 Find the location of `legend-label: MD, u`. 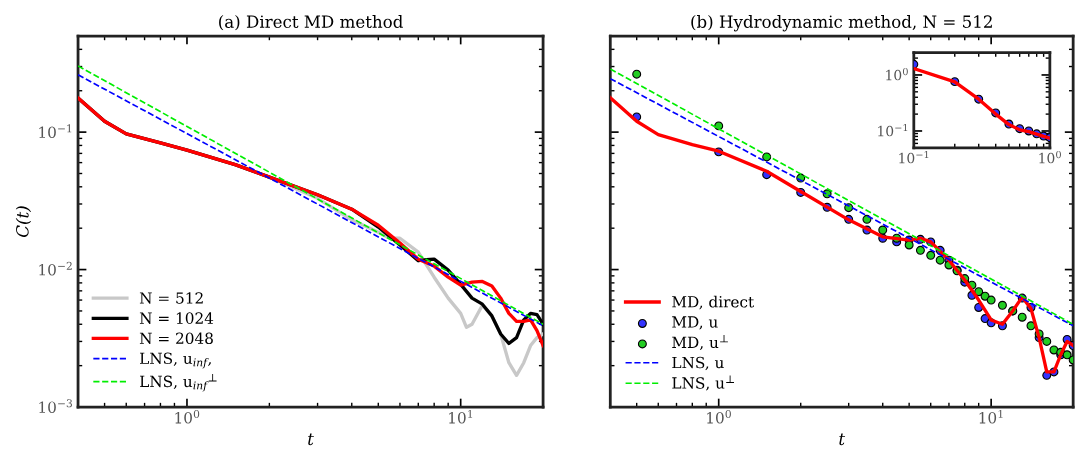

legend-label: MD, u is located at coordinates (695, 323).